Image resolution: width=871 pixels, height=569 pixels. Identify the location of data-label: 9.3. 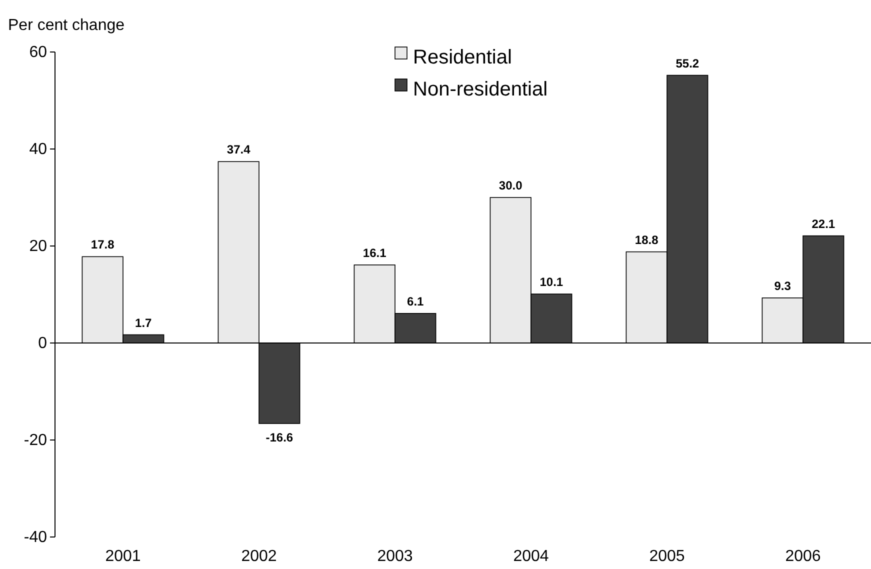
(783, 285).